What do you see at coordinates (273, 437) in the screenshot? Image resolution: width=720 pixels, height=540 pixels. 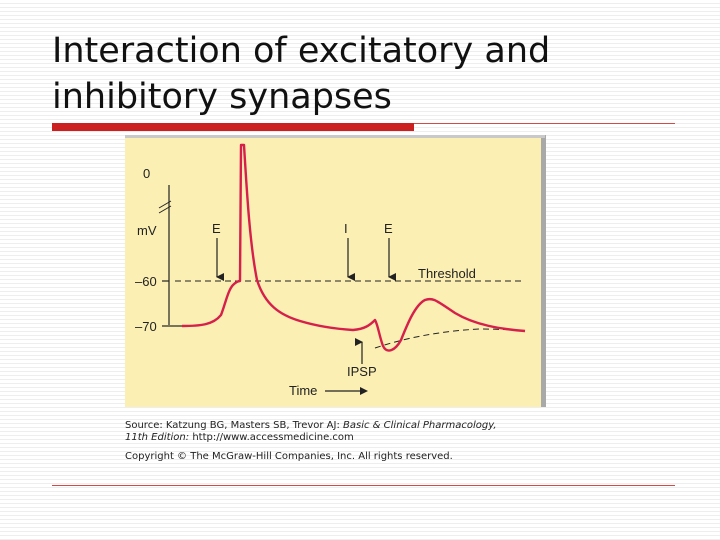 I see `edition-url: http://www.accessmedicine.com` at bounding box center [273, 437].